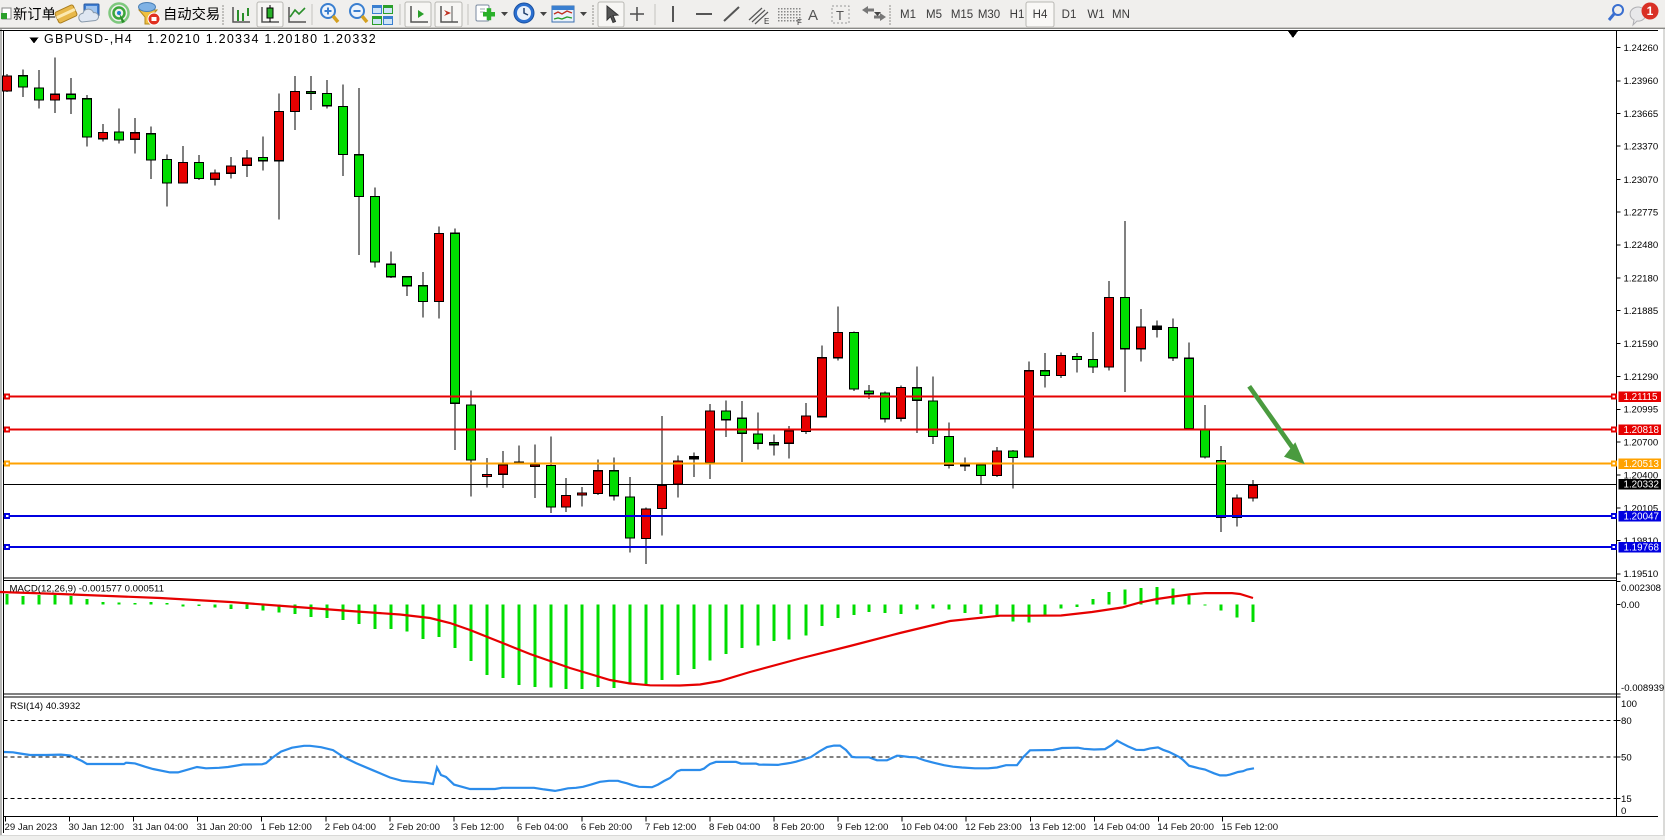 The image size is (1665, 840). Describe the element at coordinates (1642, 688) in the screenshot. I see `svg-text: -0.008939` at that location.